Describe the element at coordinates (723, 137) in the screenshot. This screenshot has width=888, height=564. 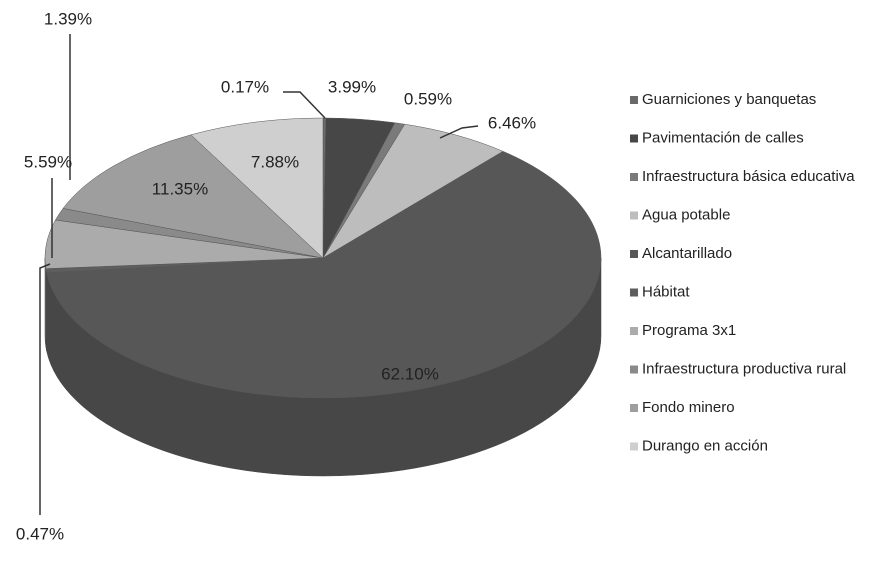
I see `legend-label: Pavimentación de calles` at that location.